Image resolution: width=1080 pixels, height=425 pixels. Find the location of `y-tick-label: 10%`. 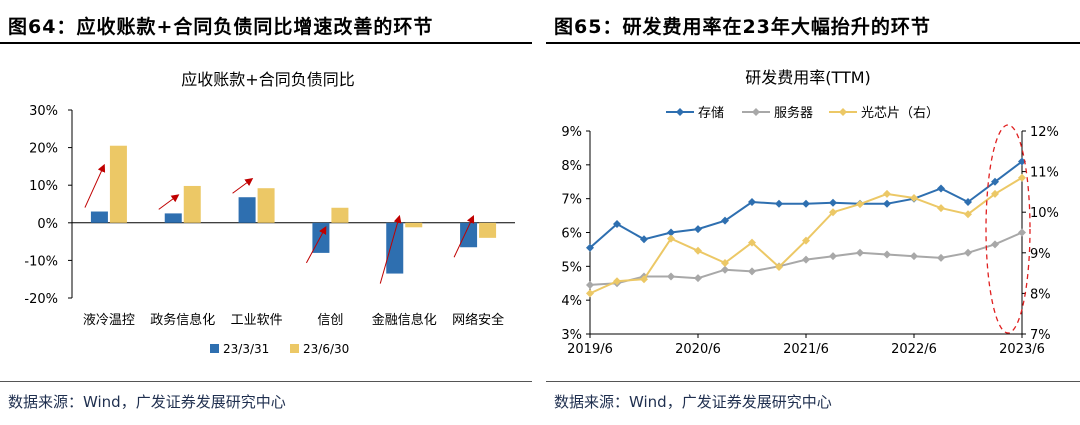

y-tick-label: 10% is located at coordinates (43, 186).